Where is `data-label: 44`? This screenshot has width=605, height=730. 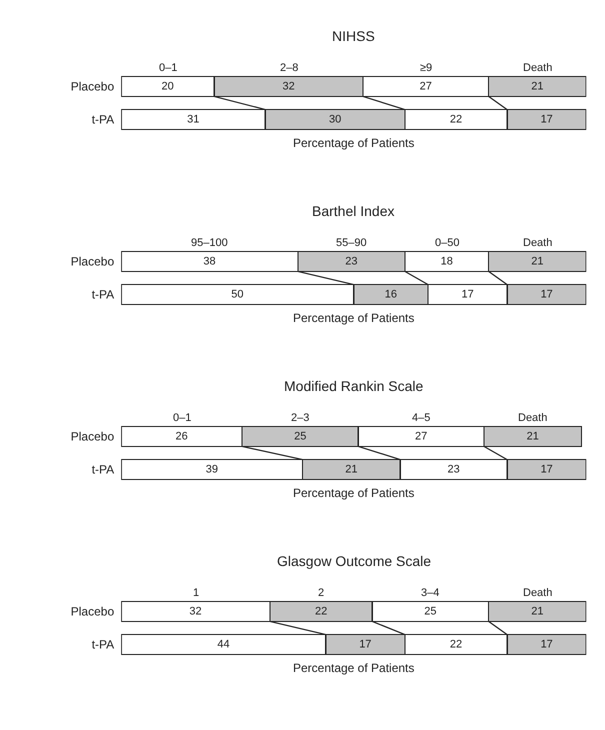 data-label: 44 is located at coordinates (223, 644).